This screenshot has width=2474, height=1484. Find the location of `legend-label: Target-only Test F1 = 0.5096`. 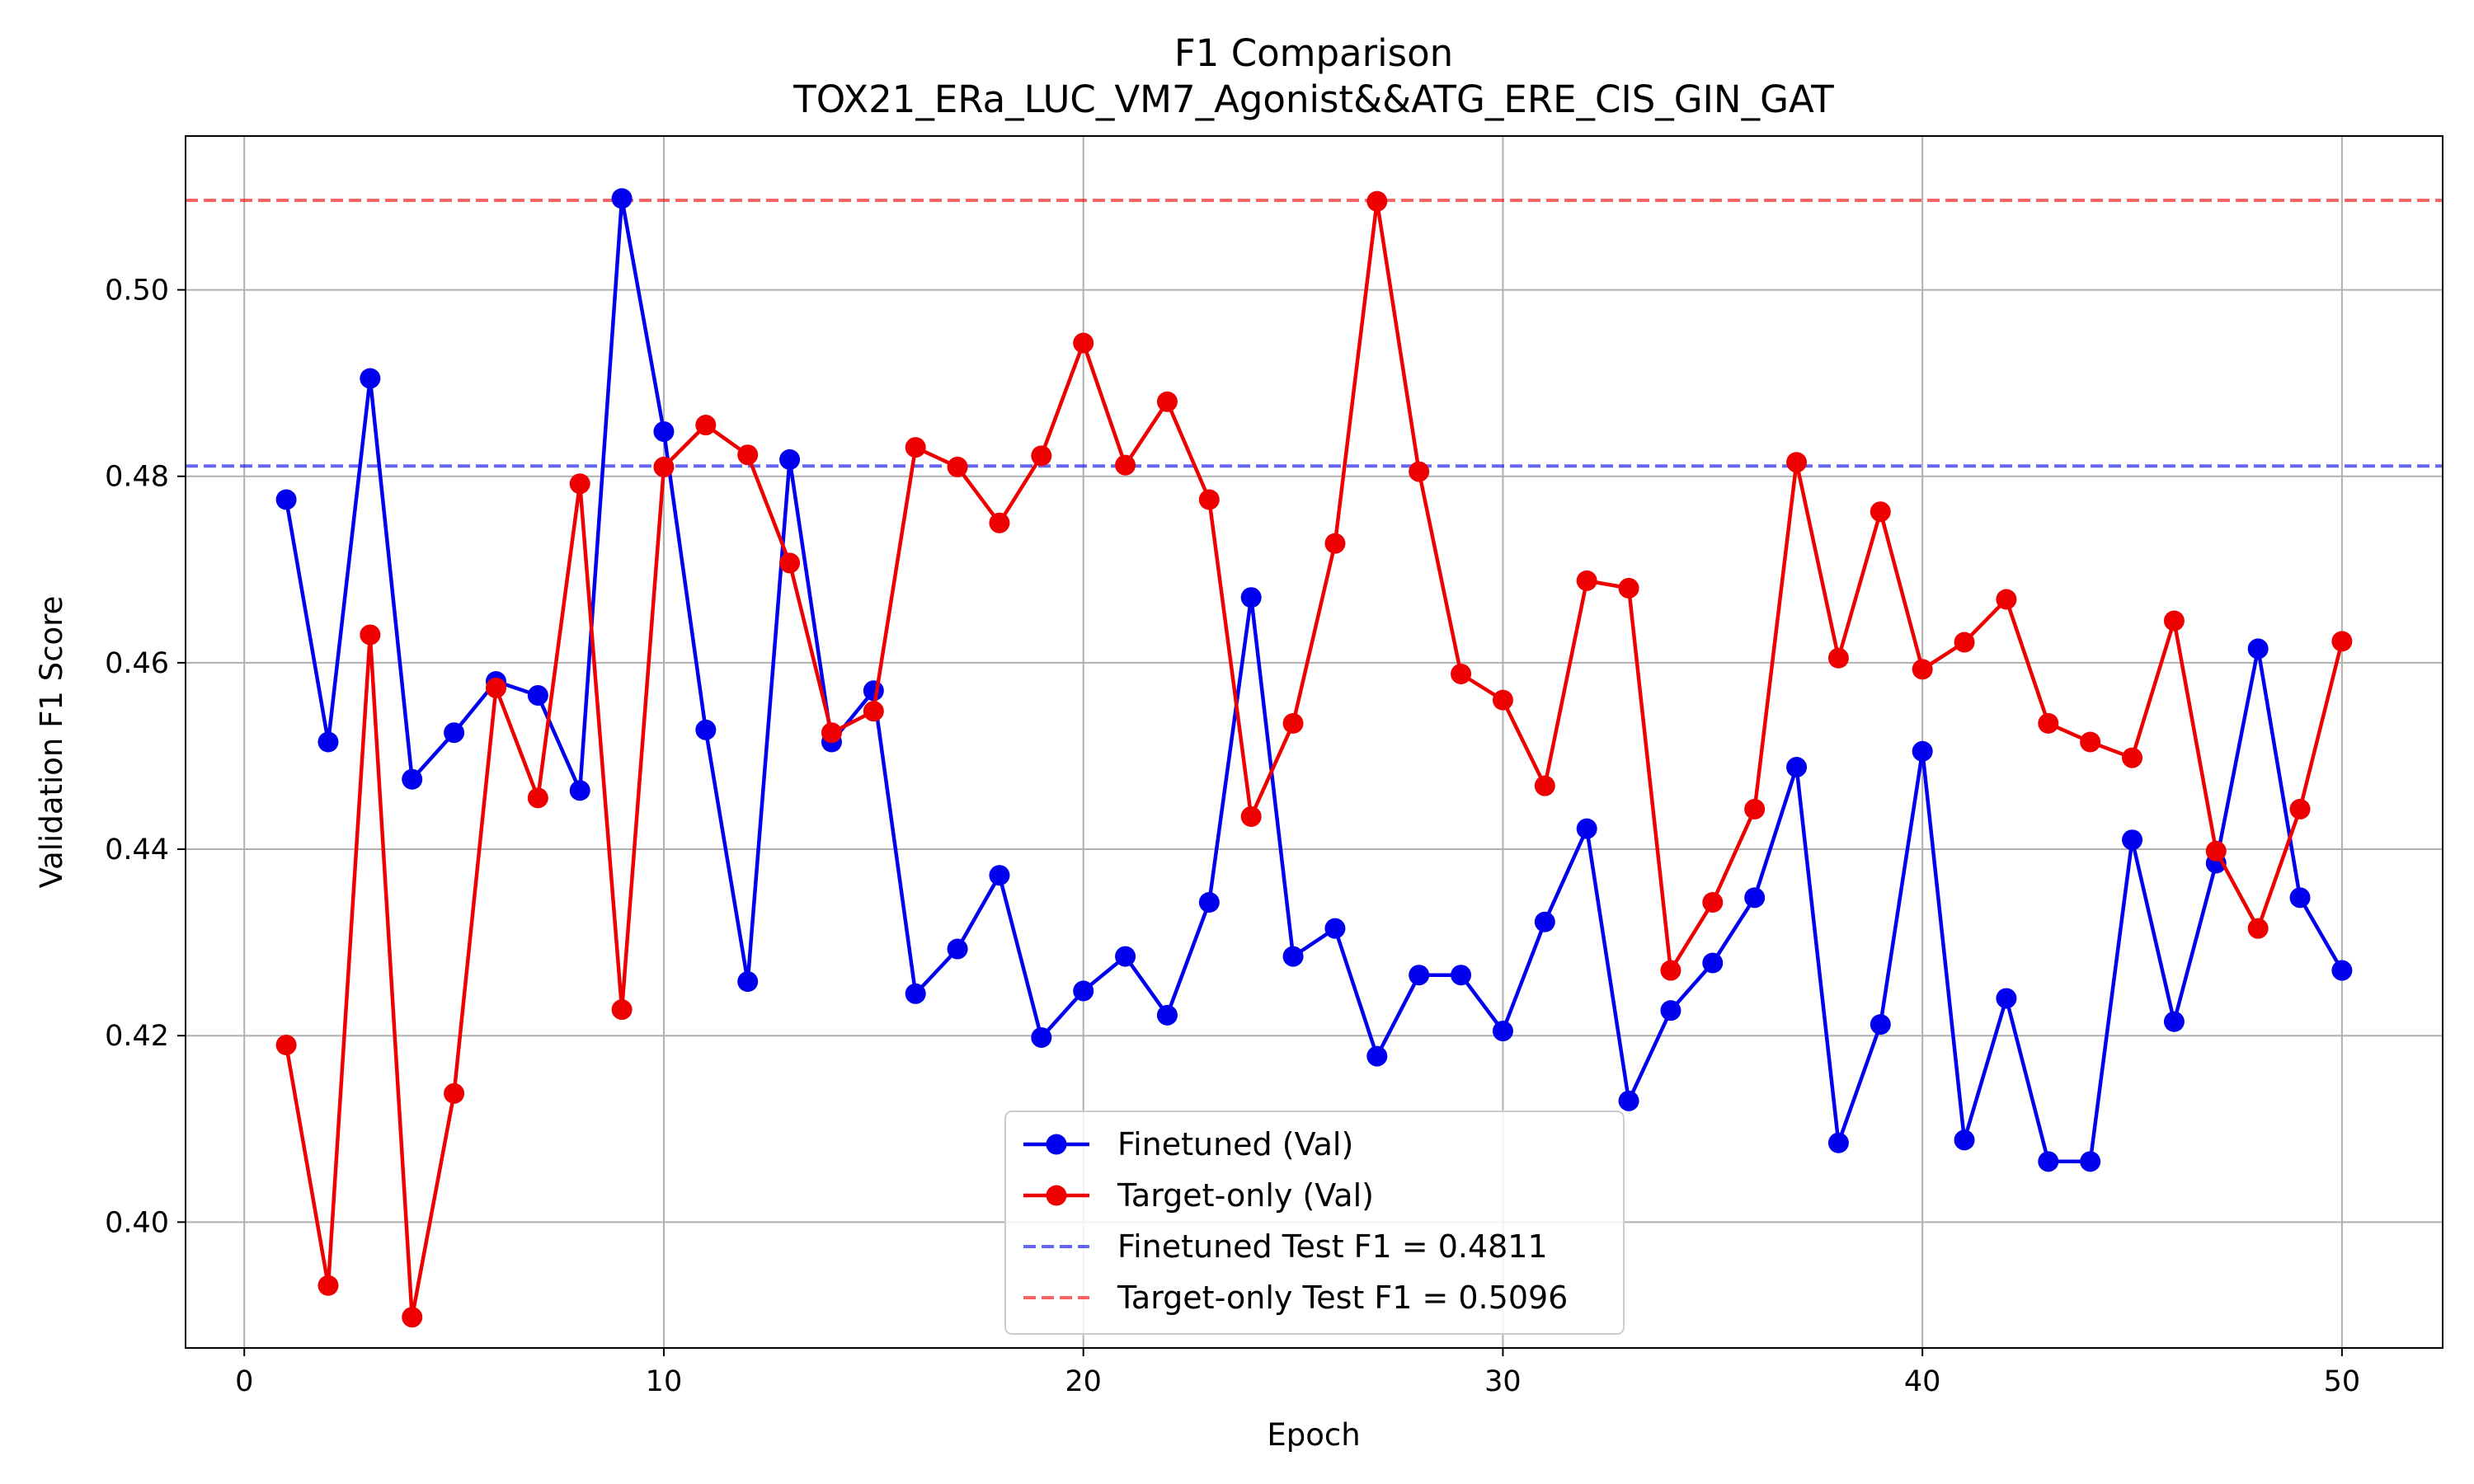

legend-label: Target-only Test F1 = 0.5096 is located at coordinates (1342, 1298).